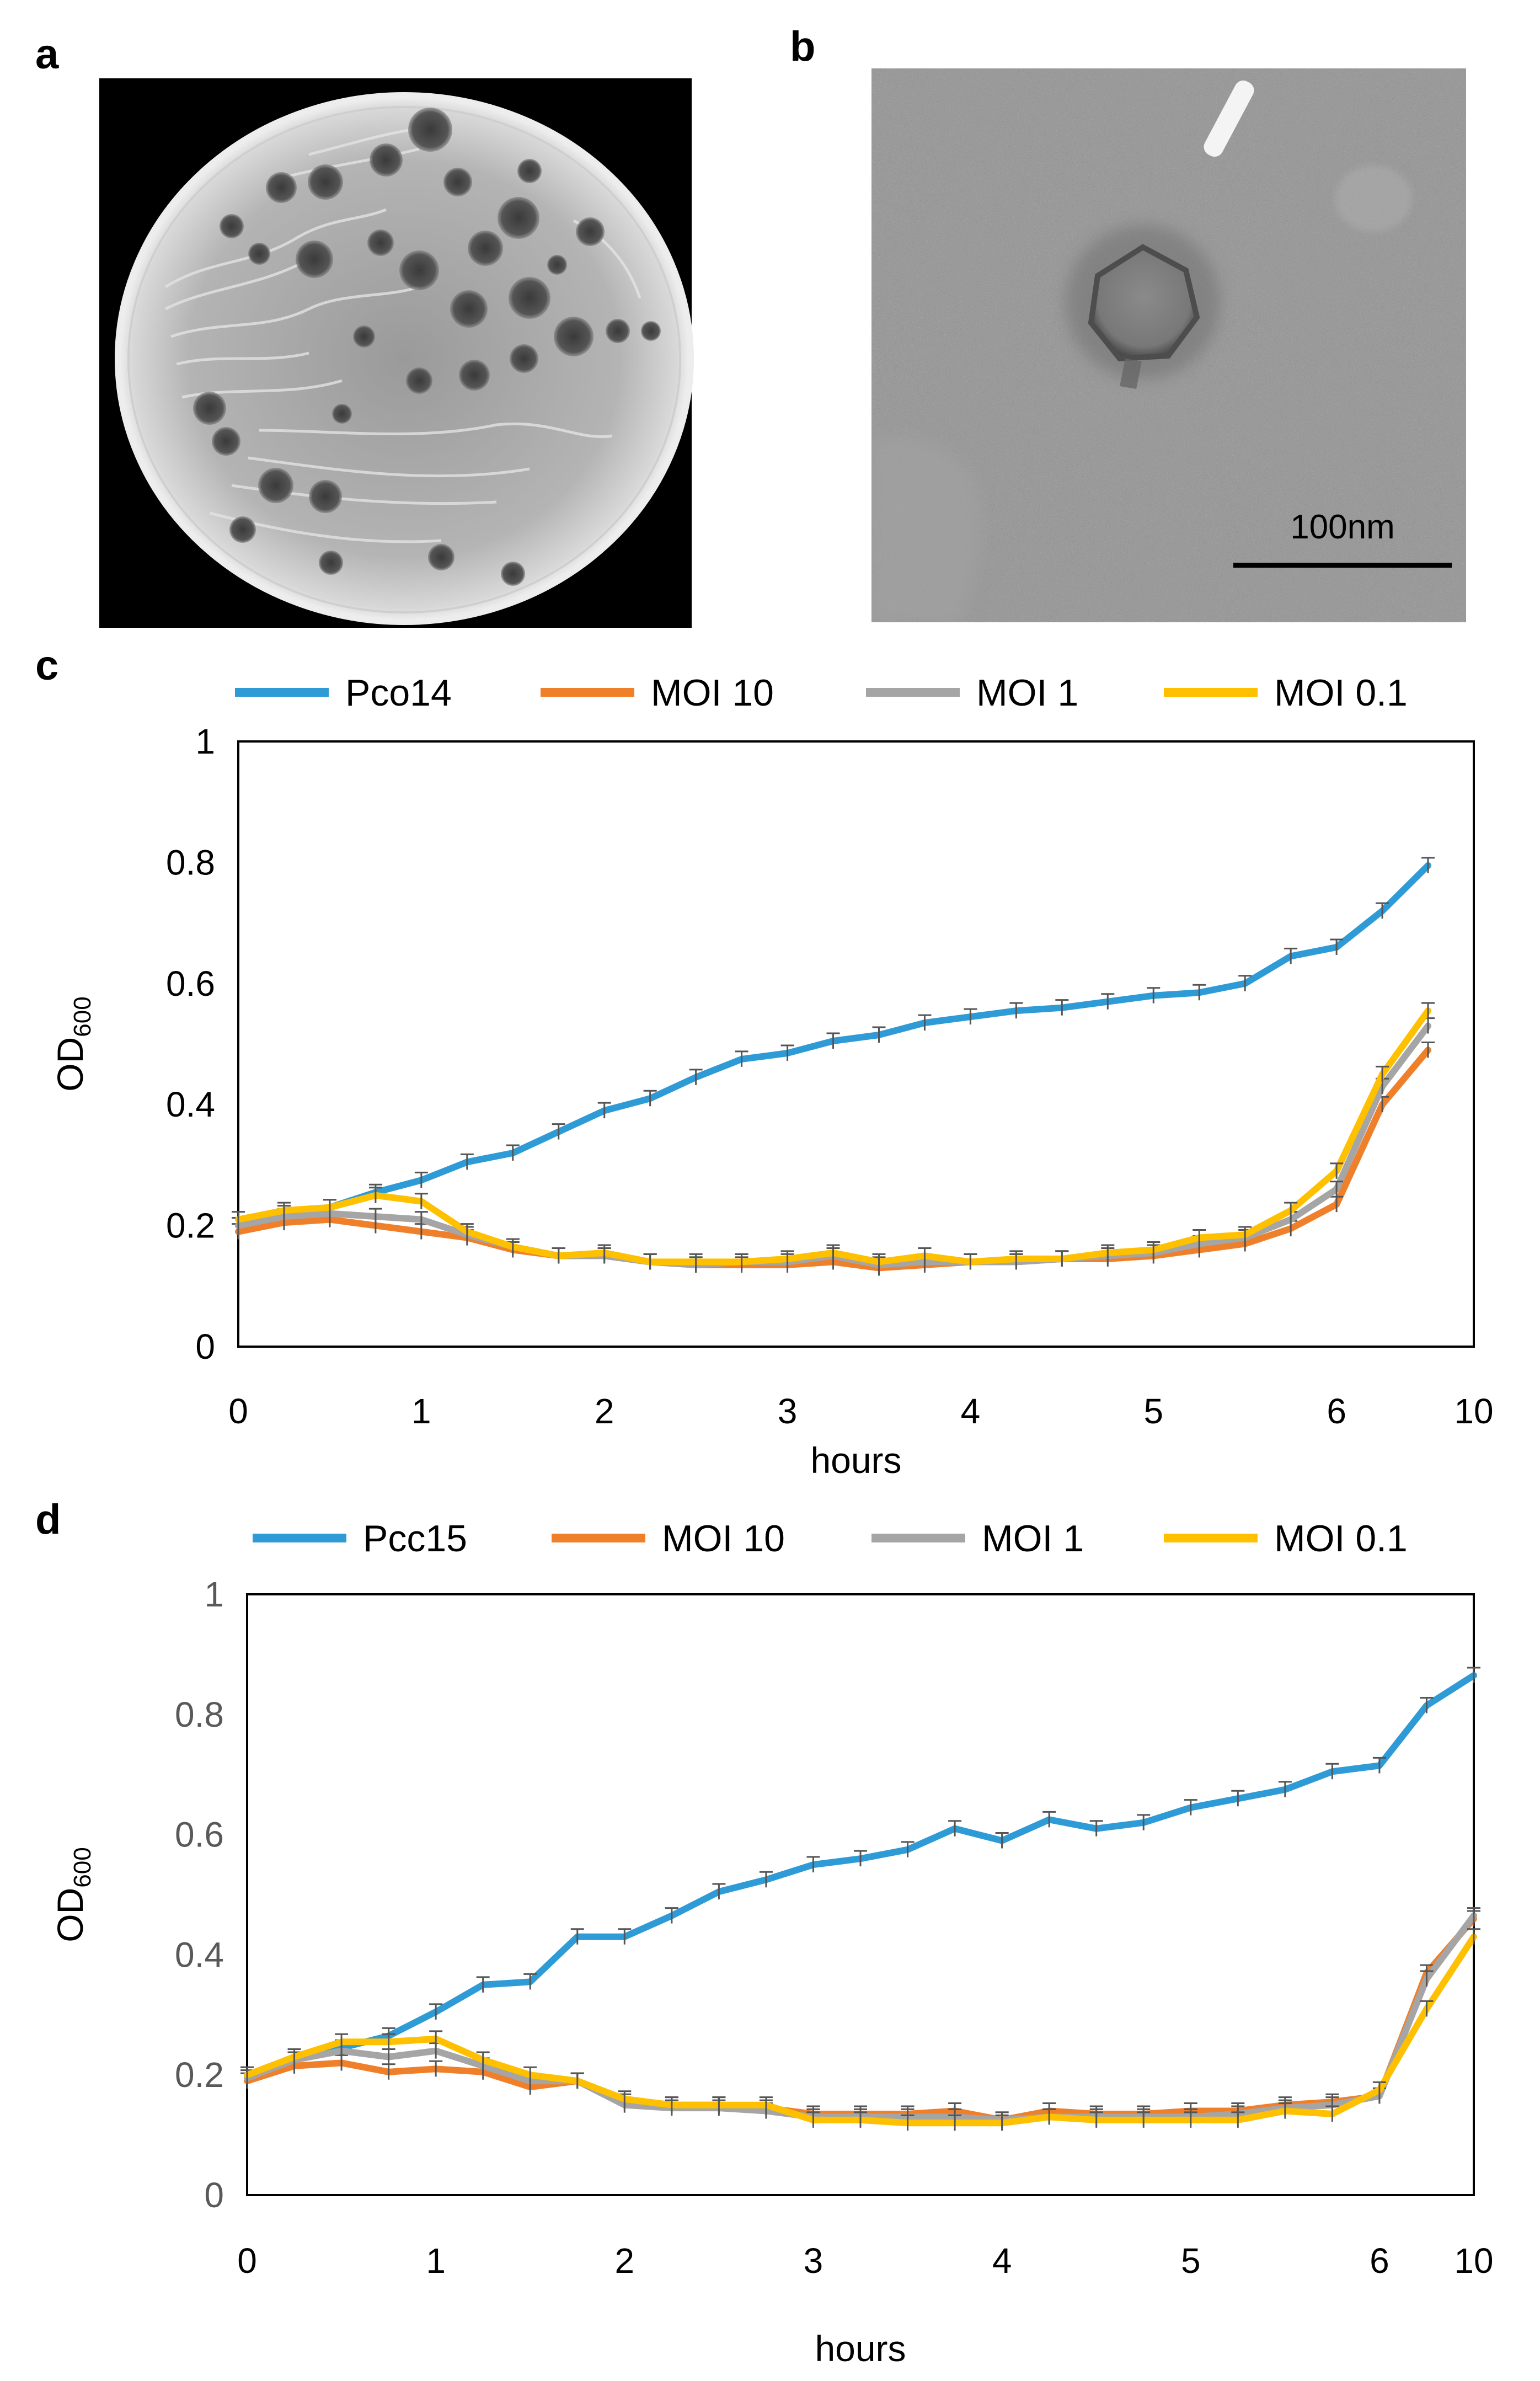 The height and width of the screenshot is (2381, 1540). I want to click on legend-label: Pcc15, so click(415, 1539).